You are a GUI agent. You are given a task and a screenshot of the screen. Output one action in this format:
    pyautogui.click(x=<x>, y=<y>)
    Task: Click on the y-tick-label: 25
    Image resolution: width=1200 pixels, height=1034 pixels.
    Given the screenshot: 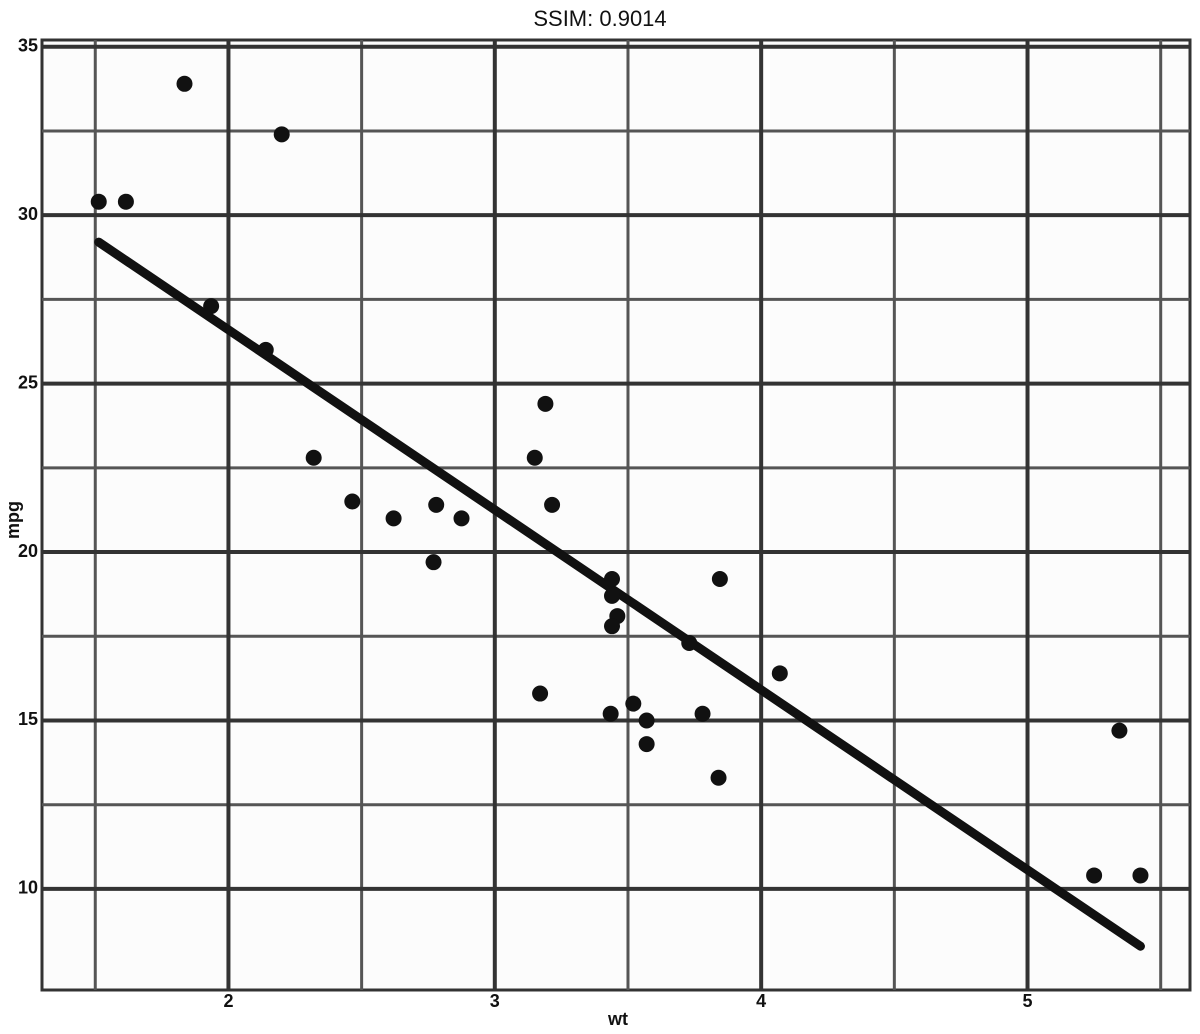 What is the action you would take?
    pyautogui.click(x=28, y=382)
    